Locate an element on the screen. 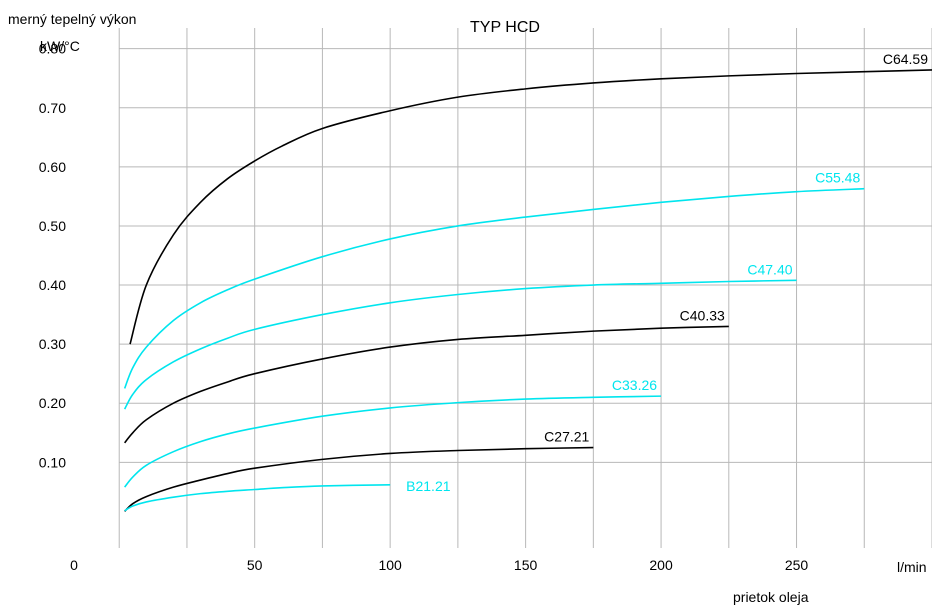 The height and width of the screenshot is (606, 932). y-axis-label-unit: kW/°C is located at coordinates (60, 46).